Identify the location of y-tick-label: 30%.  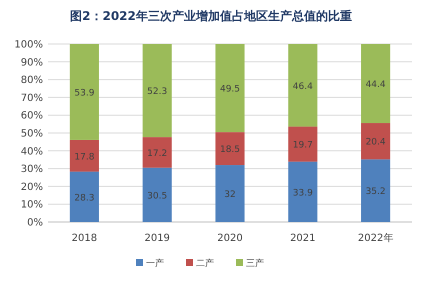
(31, 170).